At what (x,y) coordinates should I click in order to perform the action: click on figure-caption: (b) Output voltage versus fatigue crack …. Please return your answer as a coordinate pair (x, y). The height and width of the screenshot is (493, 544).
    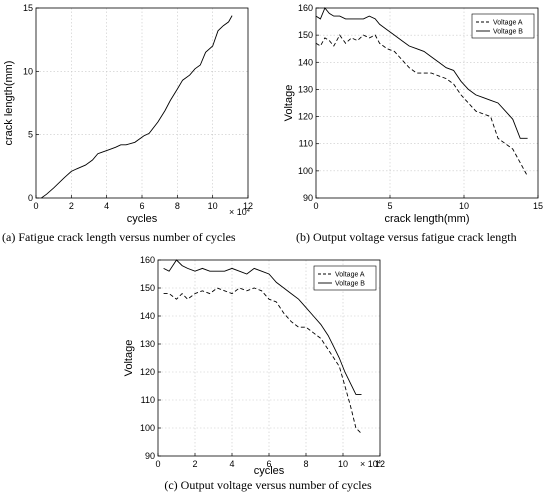
    Looking at the image, I should click on (406, 237).